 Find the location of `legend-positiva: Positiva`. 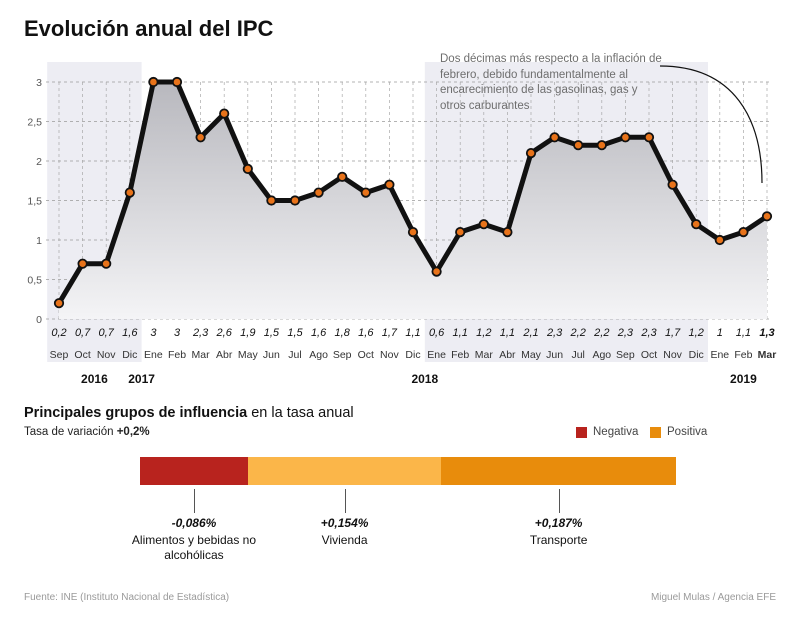

legend-positiva: Positiva is located at coordinates (678, 432).